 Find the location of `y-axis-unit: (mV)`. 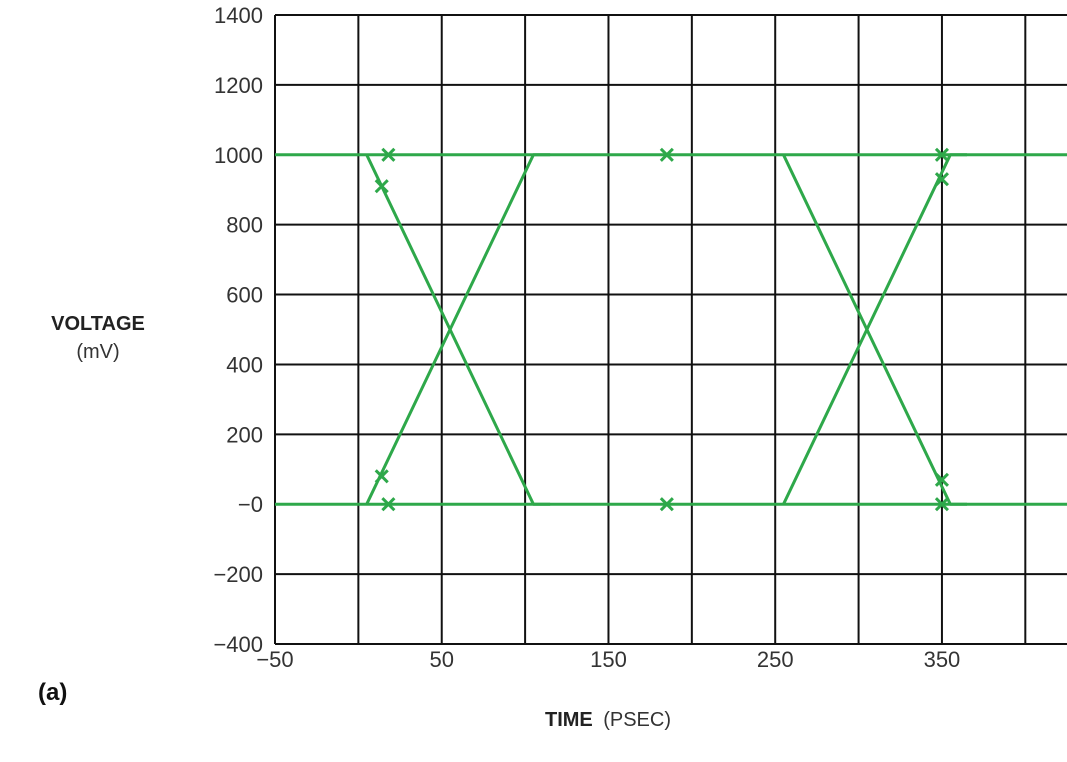

y-axis-unit: (mV) is located at coordinates (97, 352).